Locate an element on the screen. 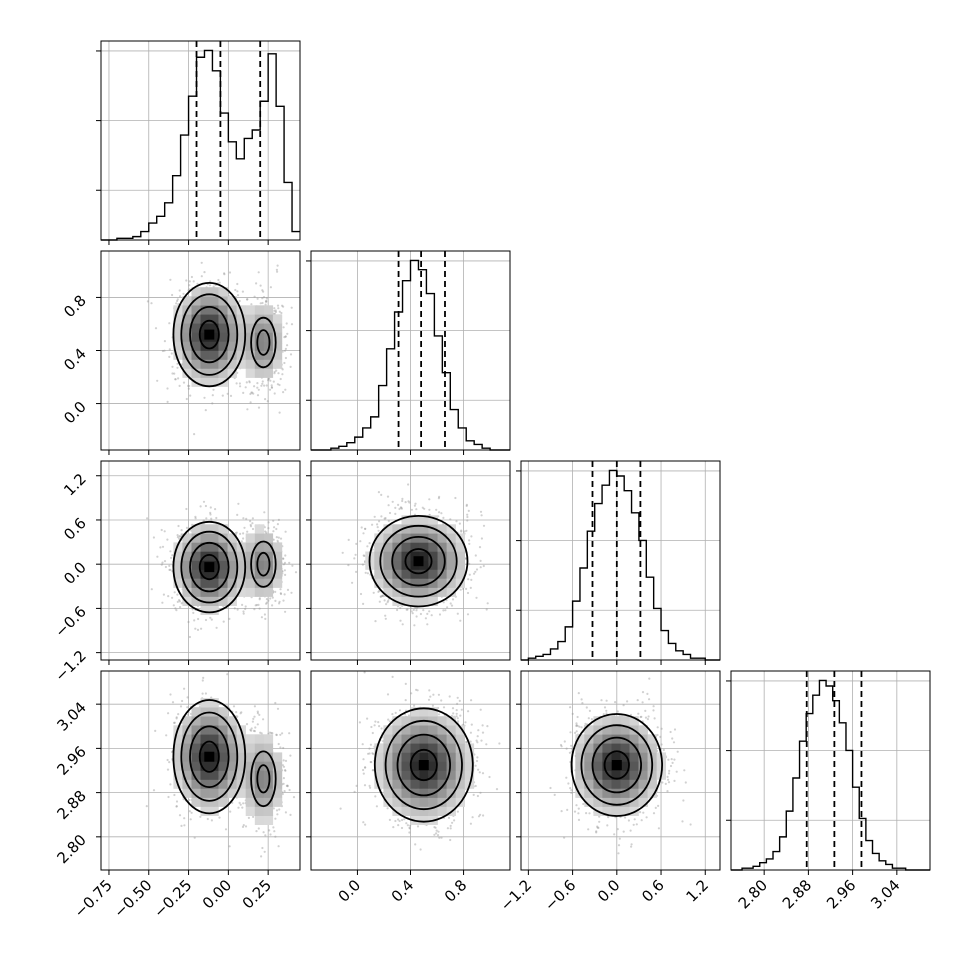 Image resolution: width=970 pixels, height=970 pixels. axes-frame is located at coordinates (200, 140).